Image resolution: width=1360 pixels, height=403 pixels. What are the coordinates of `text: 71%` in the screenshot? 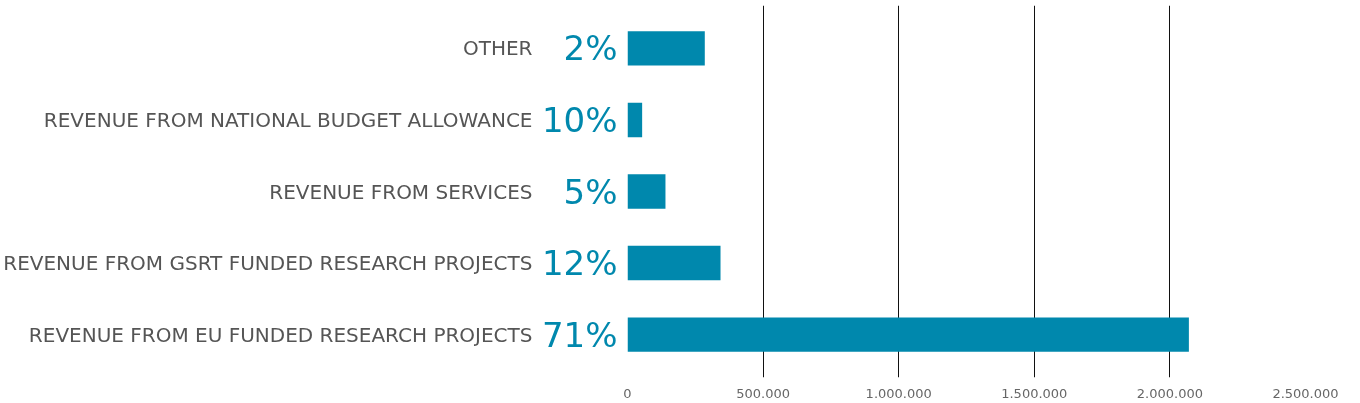 It's located at (579, 334).